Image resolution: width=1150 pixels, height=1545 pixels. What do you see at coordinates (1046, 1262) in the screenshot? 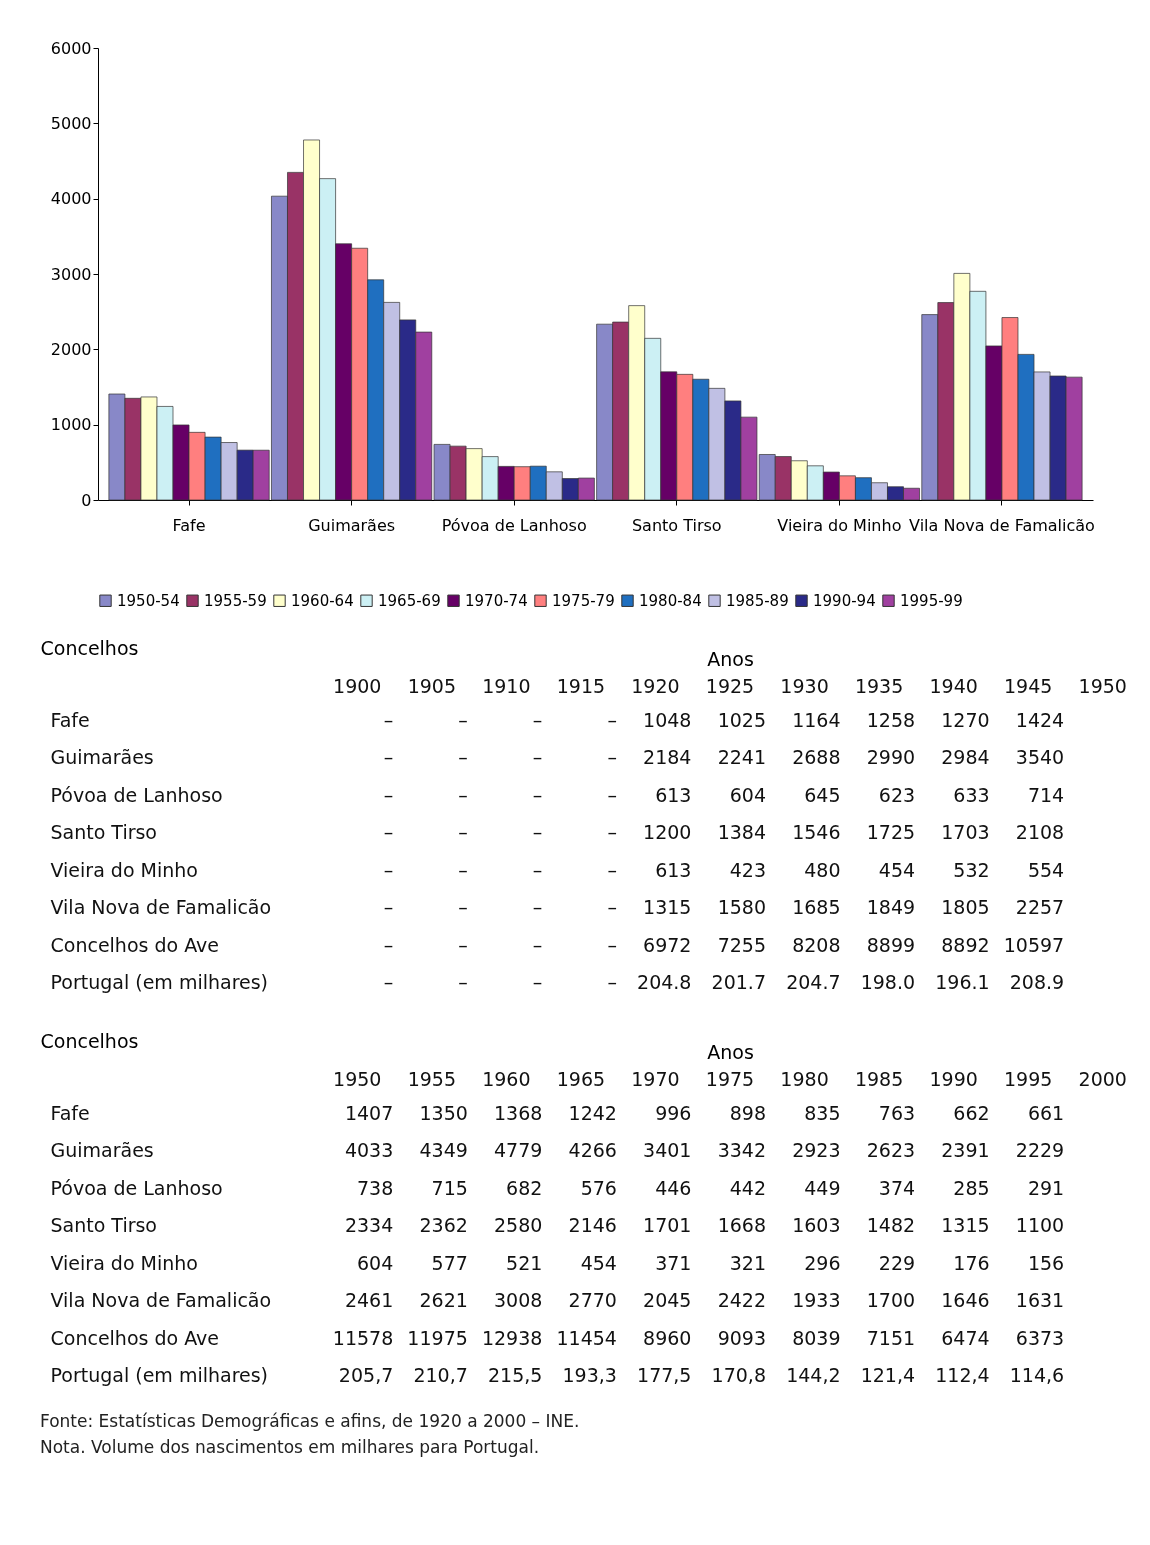
I see `data-label: 156` at bounding box center [1046, 1262].